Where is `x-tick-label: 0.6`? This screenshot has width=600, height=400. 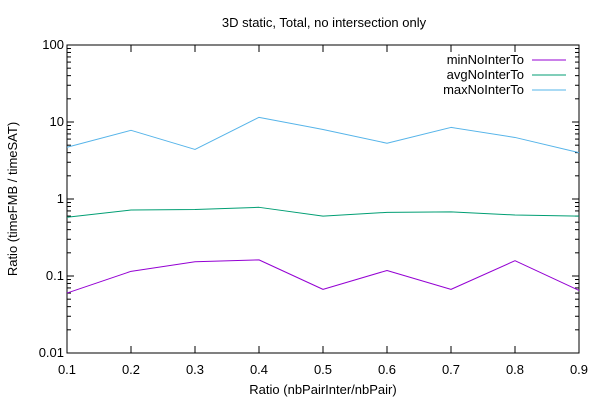
x-tick-label: 0.6 is located at coordinates (387, 369).